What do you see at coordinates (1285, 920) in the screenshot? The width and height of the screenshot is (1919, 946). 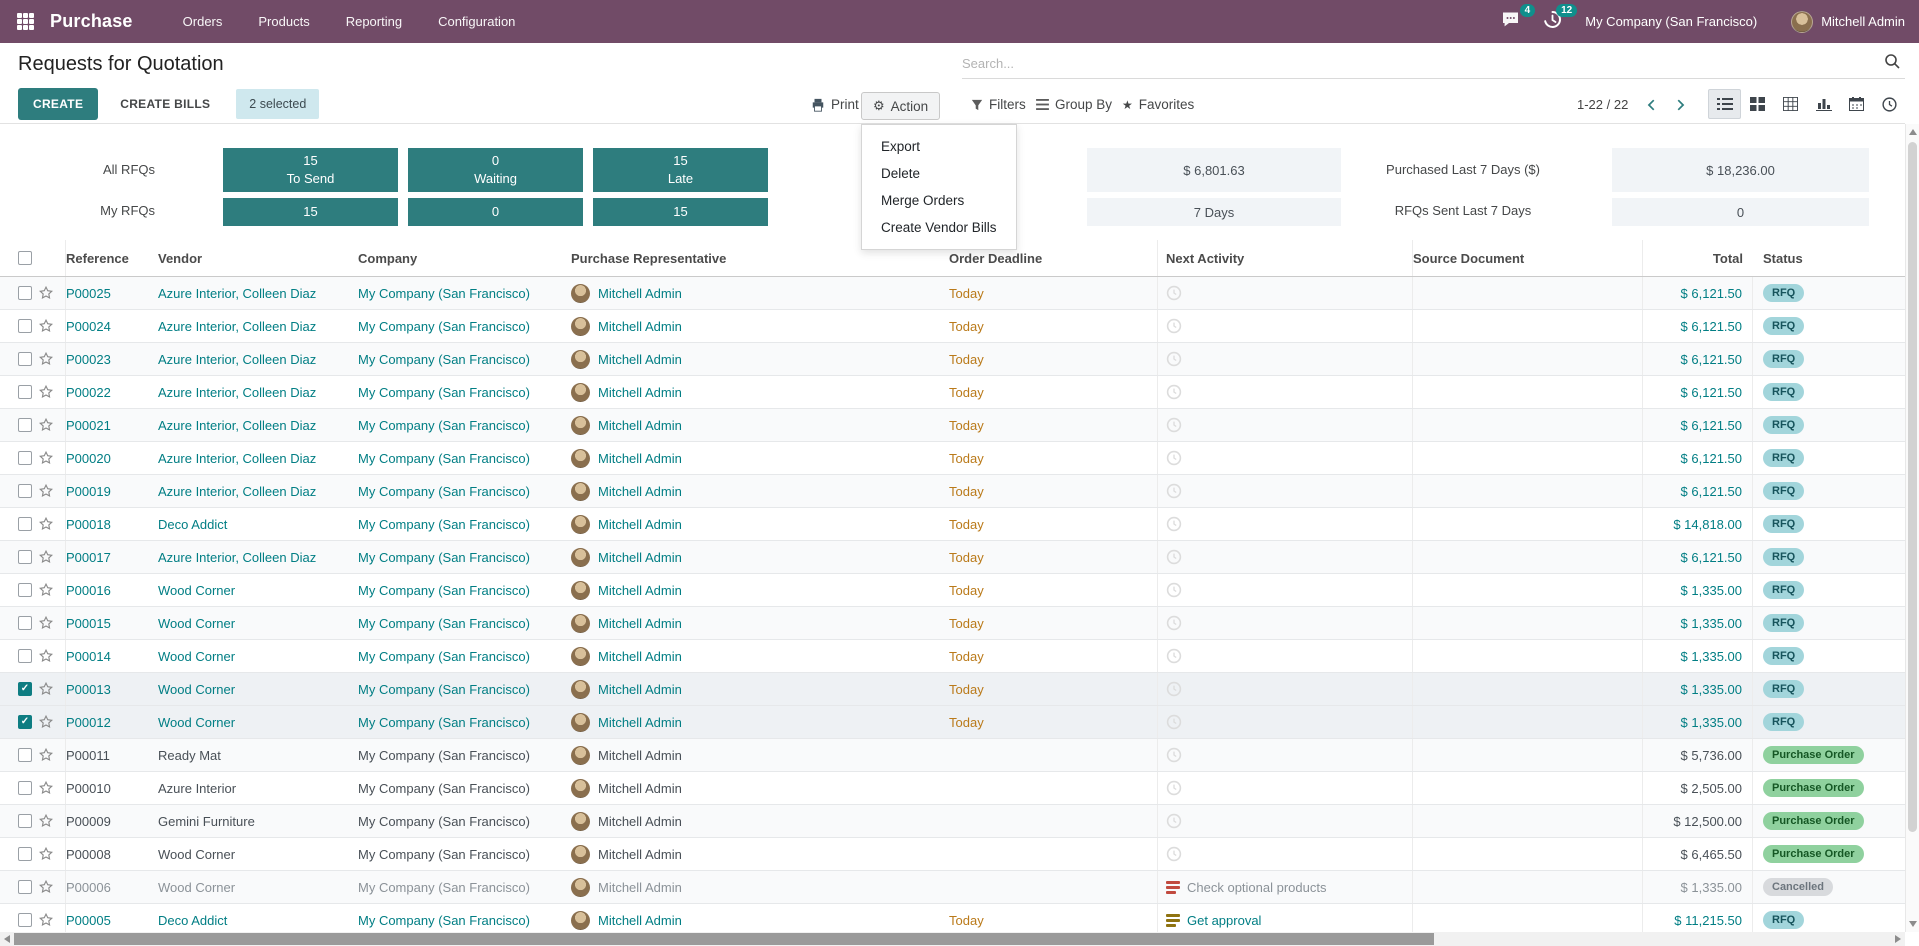 I see `next-activity-cell: Get approval` at bounding box center [1285, 920].